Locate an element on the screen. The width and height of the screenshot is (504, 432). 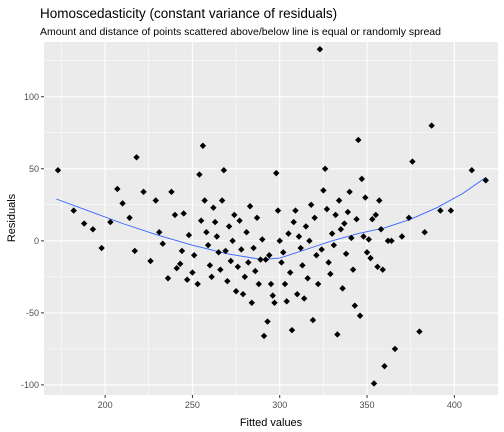
x-tick-label: 250 is located at coordinates (192, 405).